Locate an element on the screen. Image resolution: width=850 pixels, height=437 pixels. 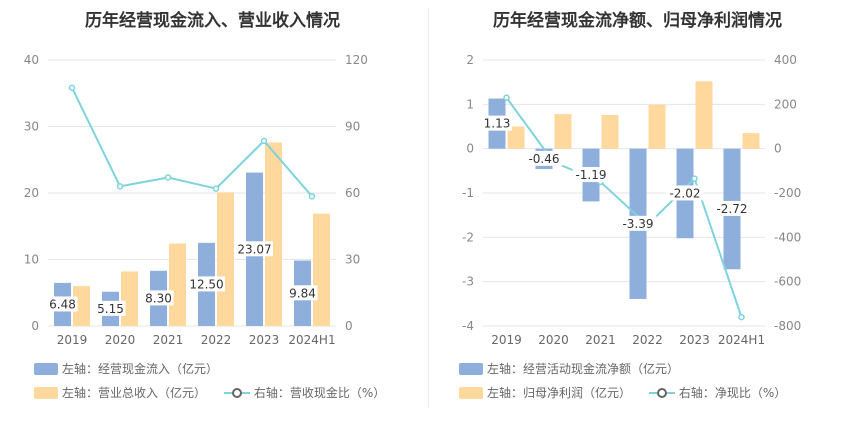
y-left-tick-label: -4 is located at coordinates (468, 326).